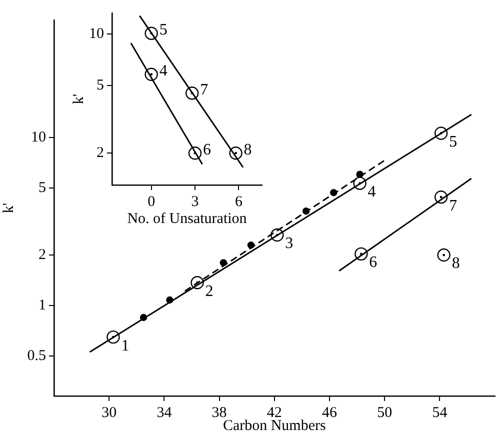 This screenshot has width=502, height=435. What do you see at coordinates (36, 356) in the screenshot?
I see `y-tick-label: 0.5` at bounding box center [36, 356].